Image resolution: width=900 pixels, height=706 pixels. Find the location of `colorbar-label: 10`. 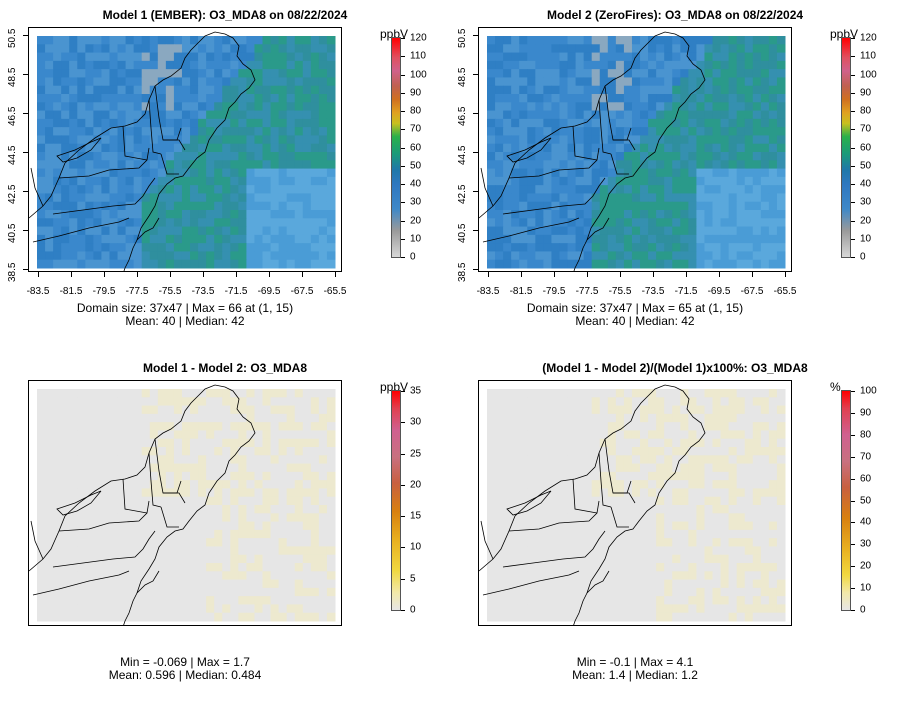

colorbar-label: 10 is located at coordinates (866, 239).